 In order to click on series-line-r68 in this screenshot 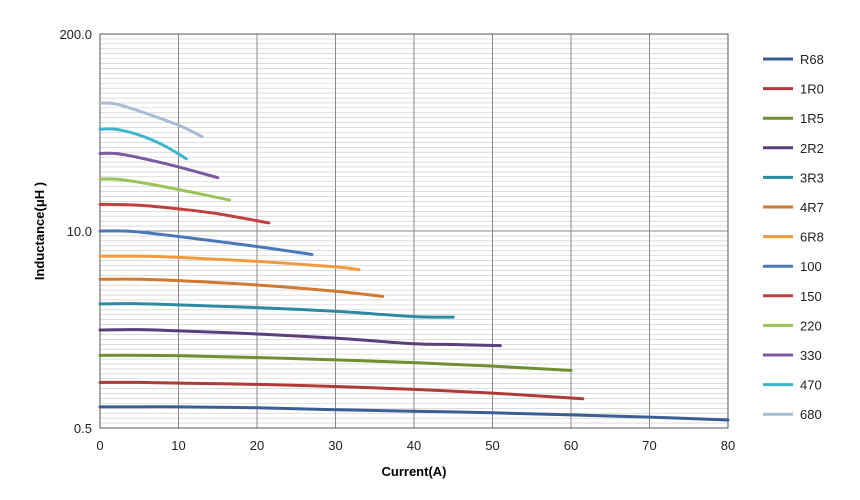, I will do `click(414, 413)`.